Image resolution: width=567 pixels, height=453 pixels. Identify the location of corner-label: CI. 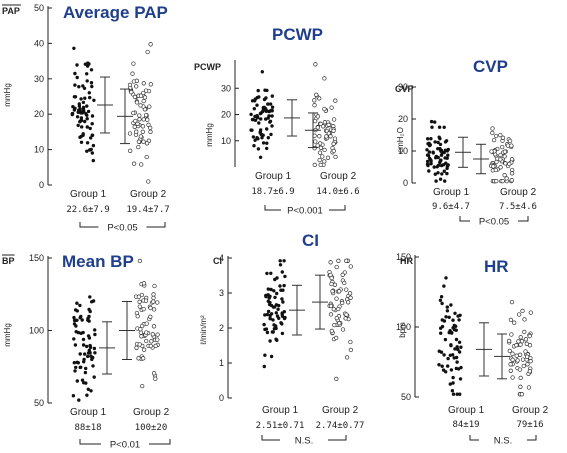
(217, 261).